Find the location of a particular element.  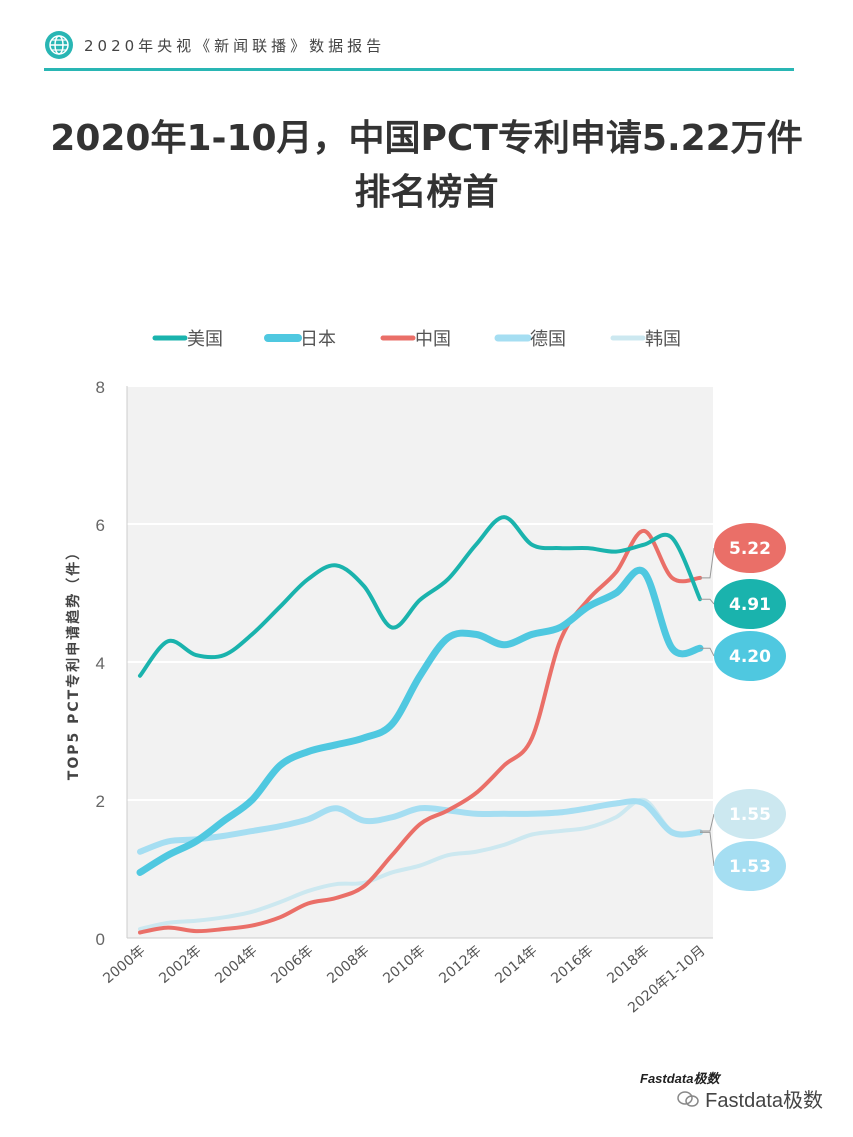

end-label-value-日本: 4.20 is located at coordinates (750, 657).